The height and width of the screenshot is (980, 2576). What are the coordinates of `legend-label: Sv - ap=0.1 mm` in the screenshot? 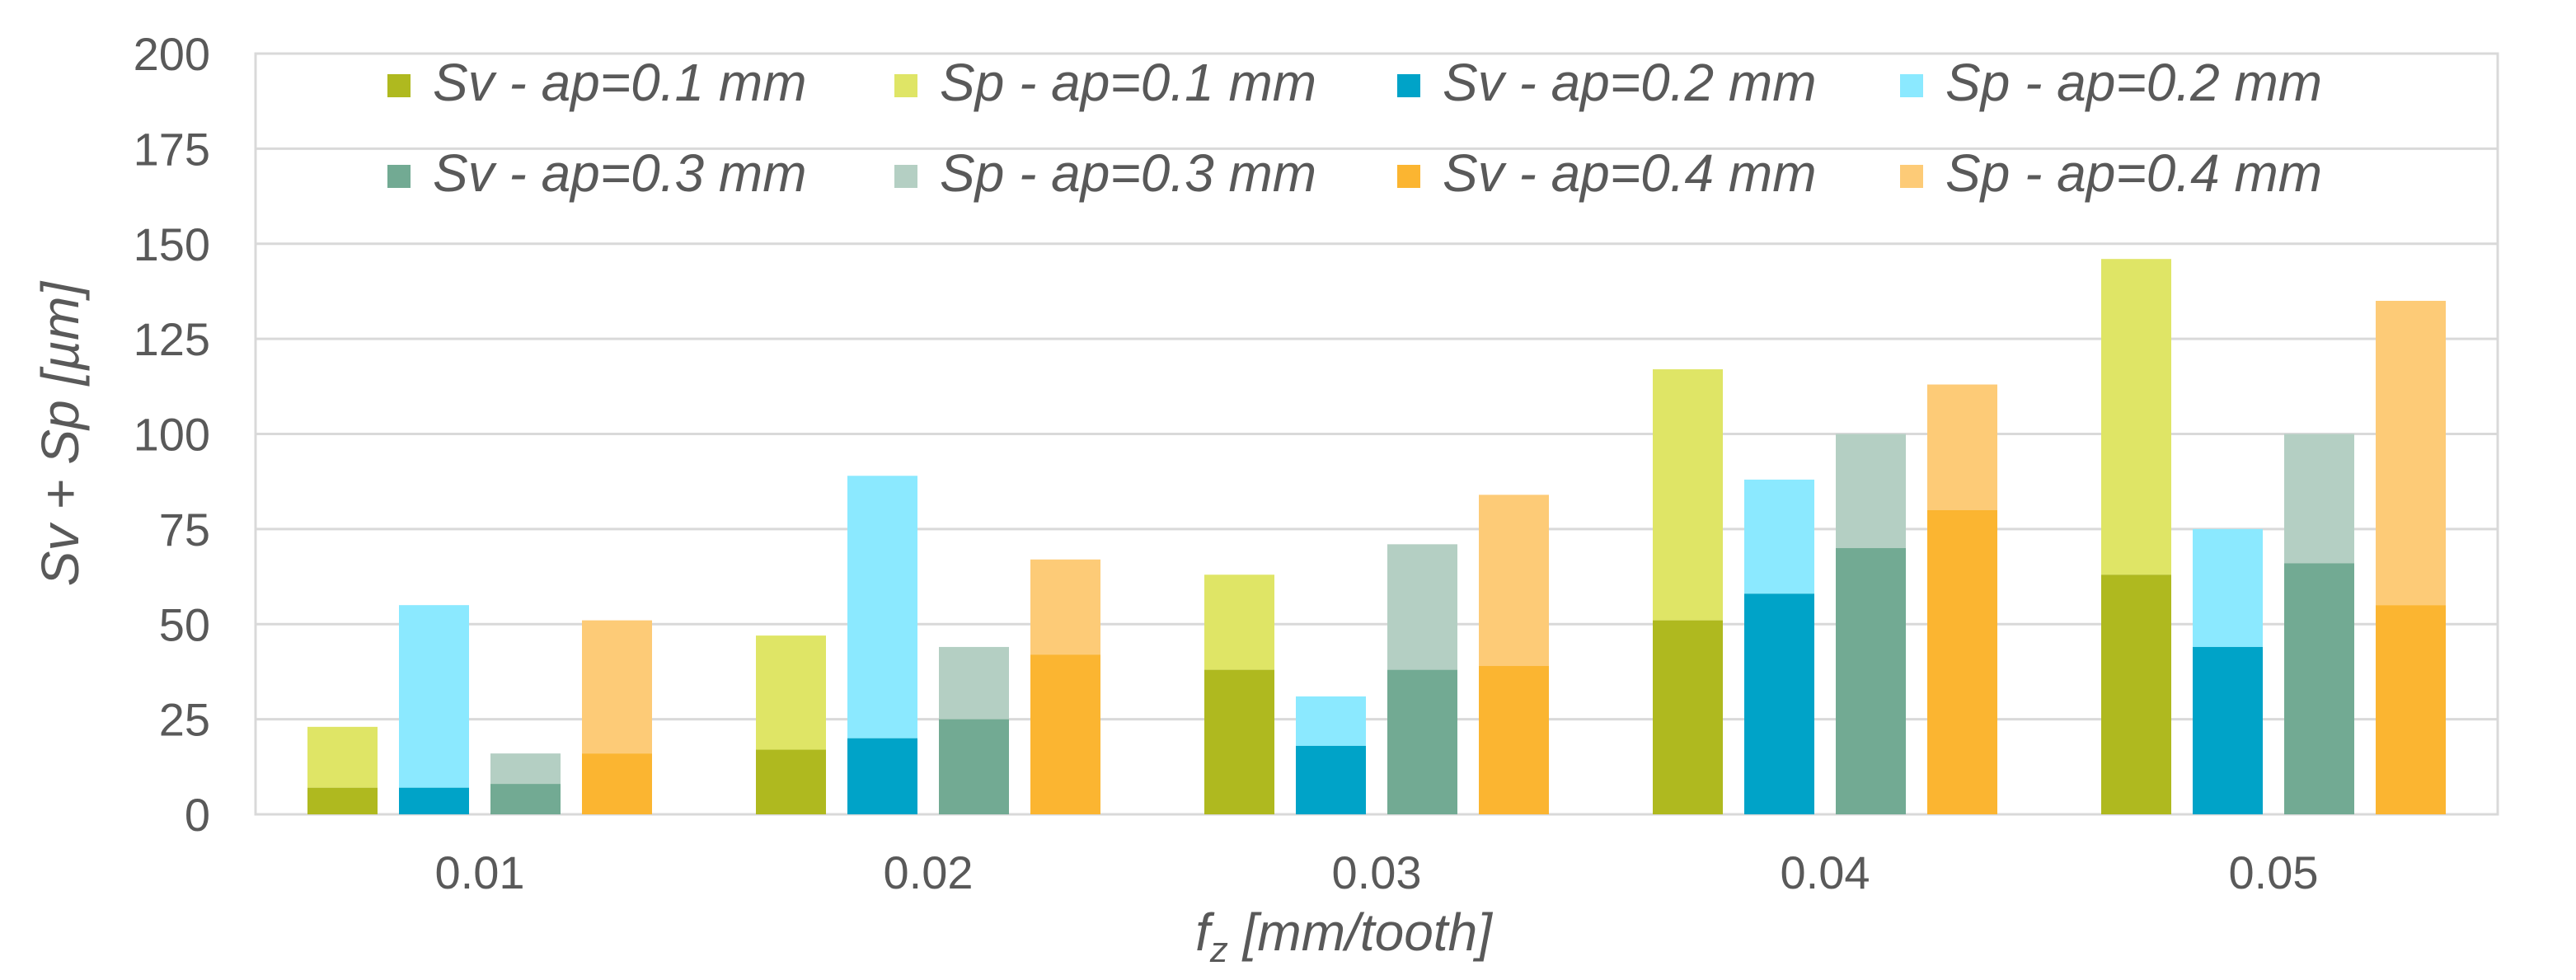 It's located at (620, 83).